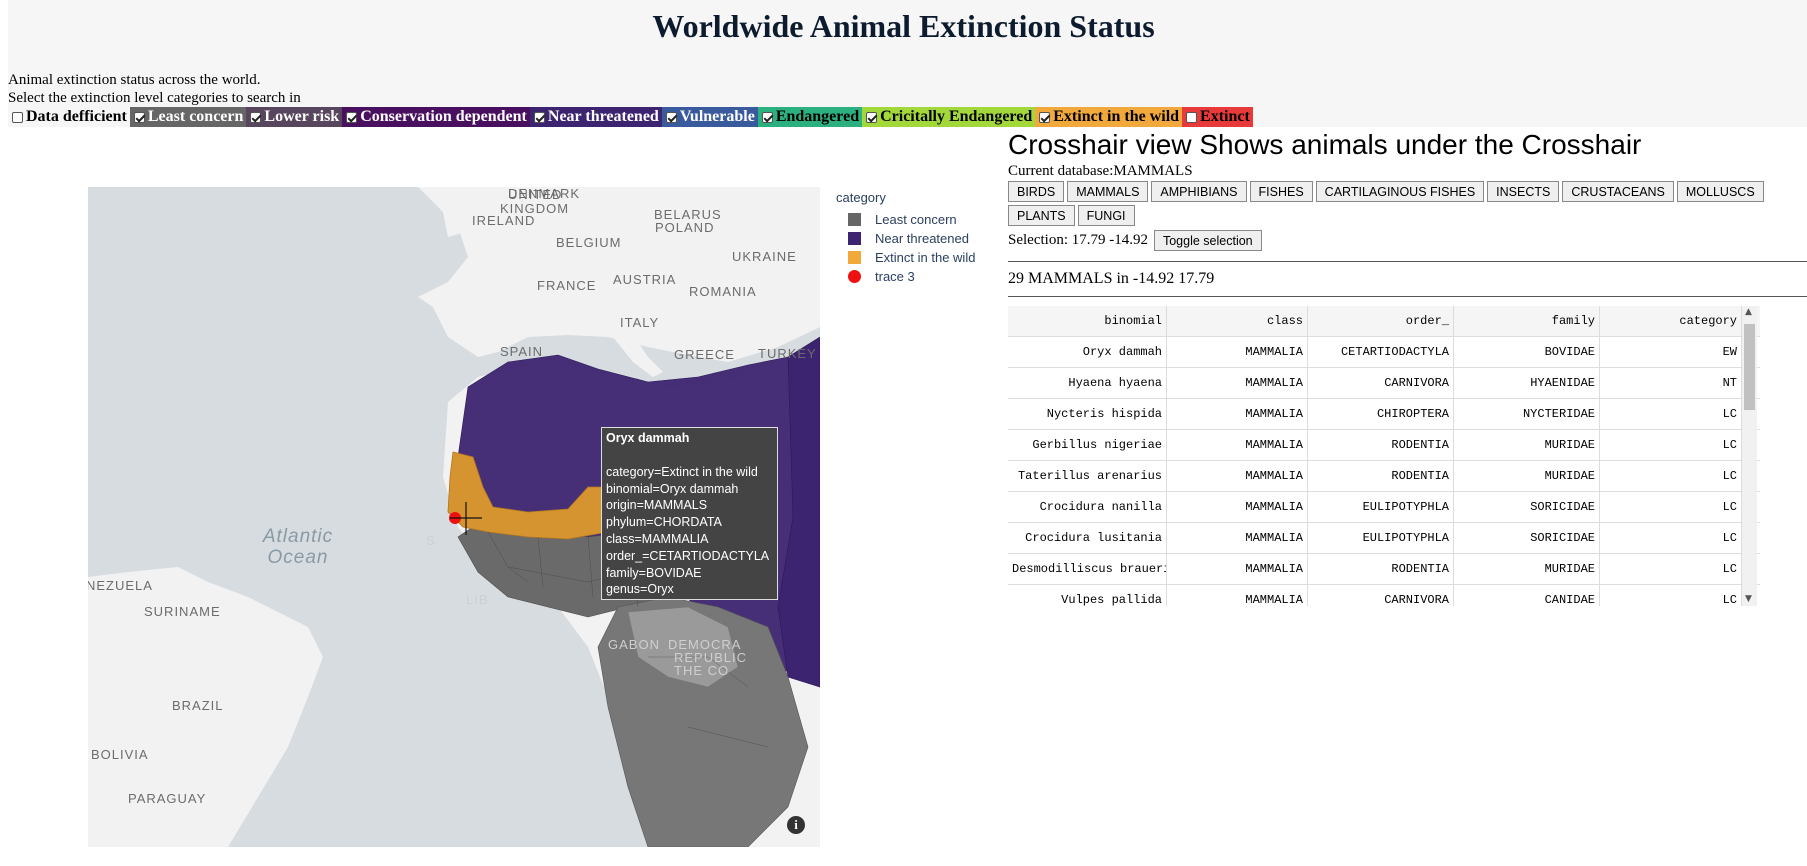 The height and width of the screenshot is (866, 1807). Describe the element at coordinates (1036, 191) in the screenshot. I see `db-button-birds: BIRDS` at that location.